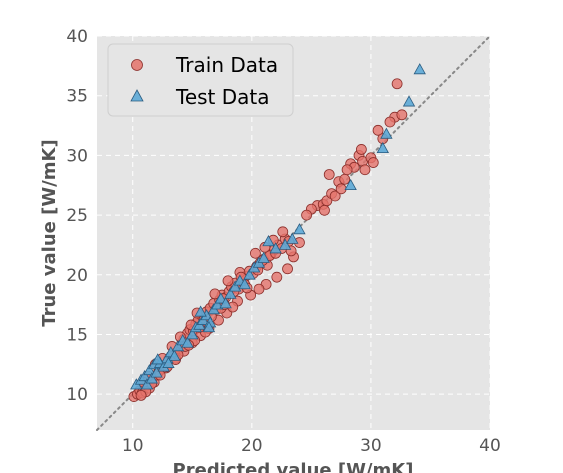 This screenshot has height=473, width=563. What do you see at coordinates (77, 335) in the screenshot?
I see `y-tick-label-15: 15` at bounding box center [77, 335].